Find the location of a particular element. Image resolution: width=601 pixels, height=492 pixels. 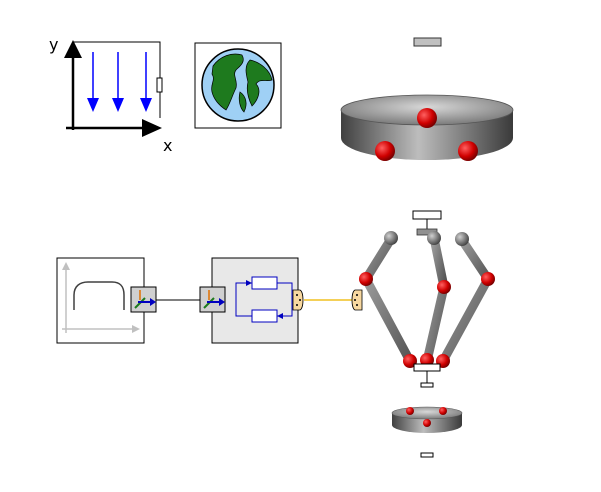

axis-y-label: y is located at coordinates (53, 44).